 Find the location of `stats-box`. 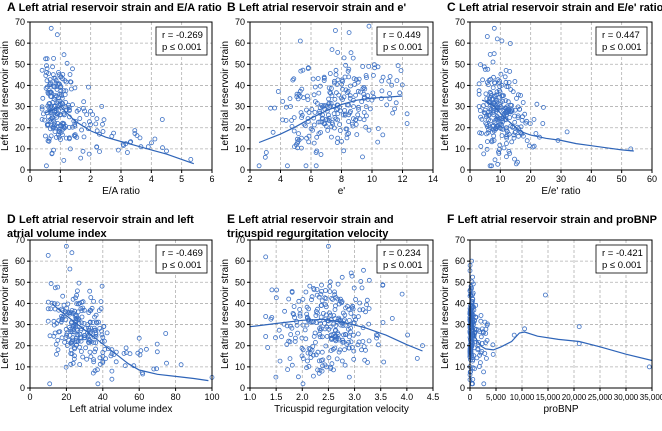

stats-box is located at coordinates (621, 41).